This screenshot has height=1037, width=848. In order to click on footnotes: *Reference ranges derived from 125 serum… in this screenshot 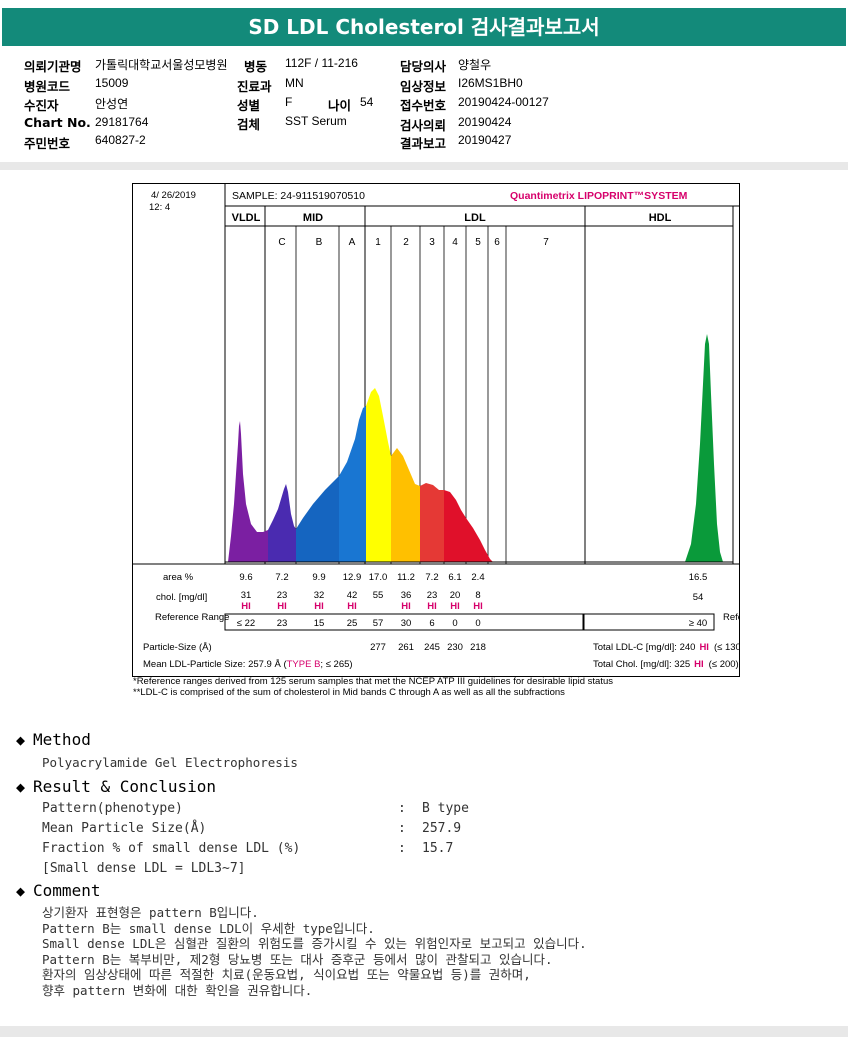, I will do `click(443, 687)`.